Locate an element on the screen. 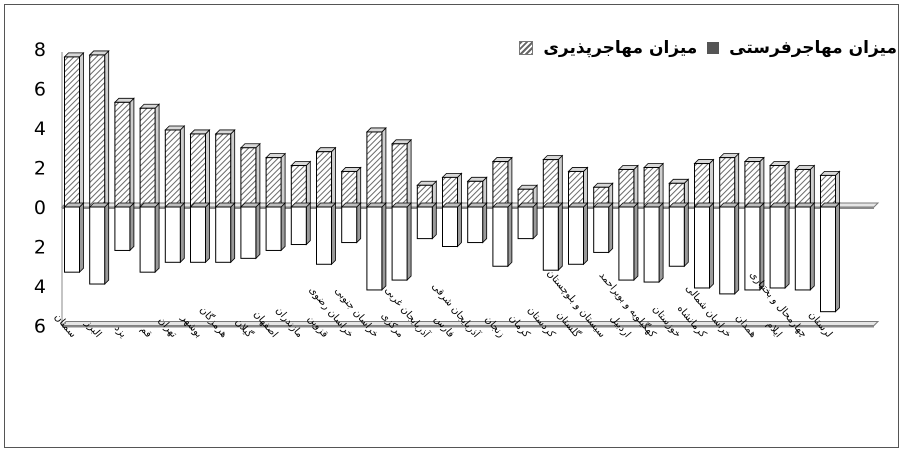 The width and height of the screenshot is (905, 454). legend-label-immigration: میزان مهاجرپذیری is located at coordinates (620, 48).